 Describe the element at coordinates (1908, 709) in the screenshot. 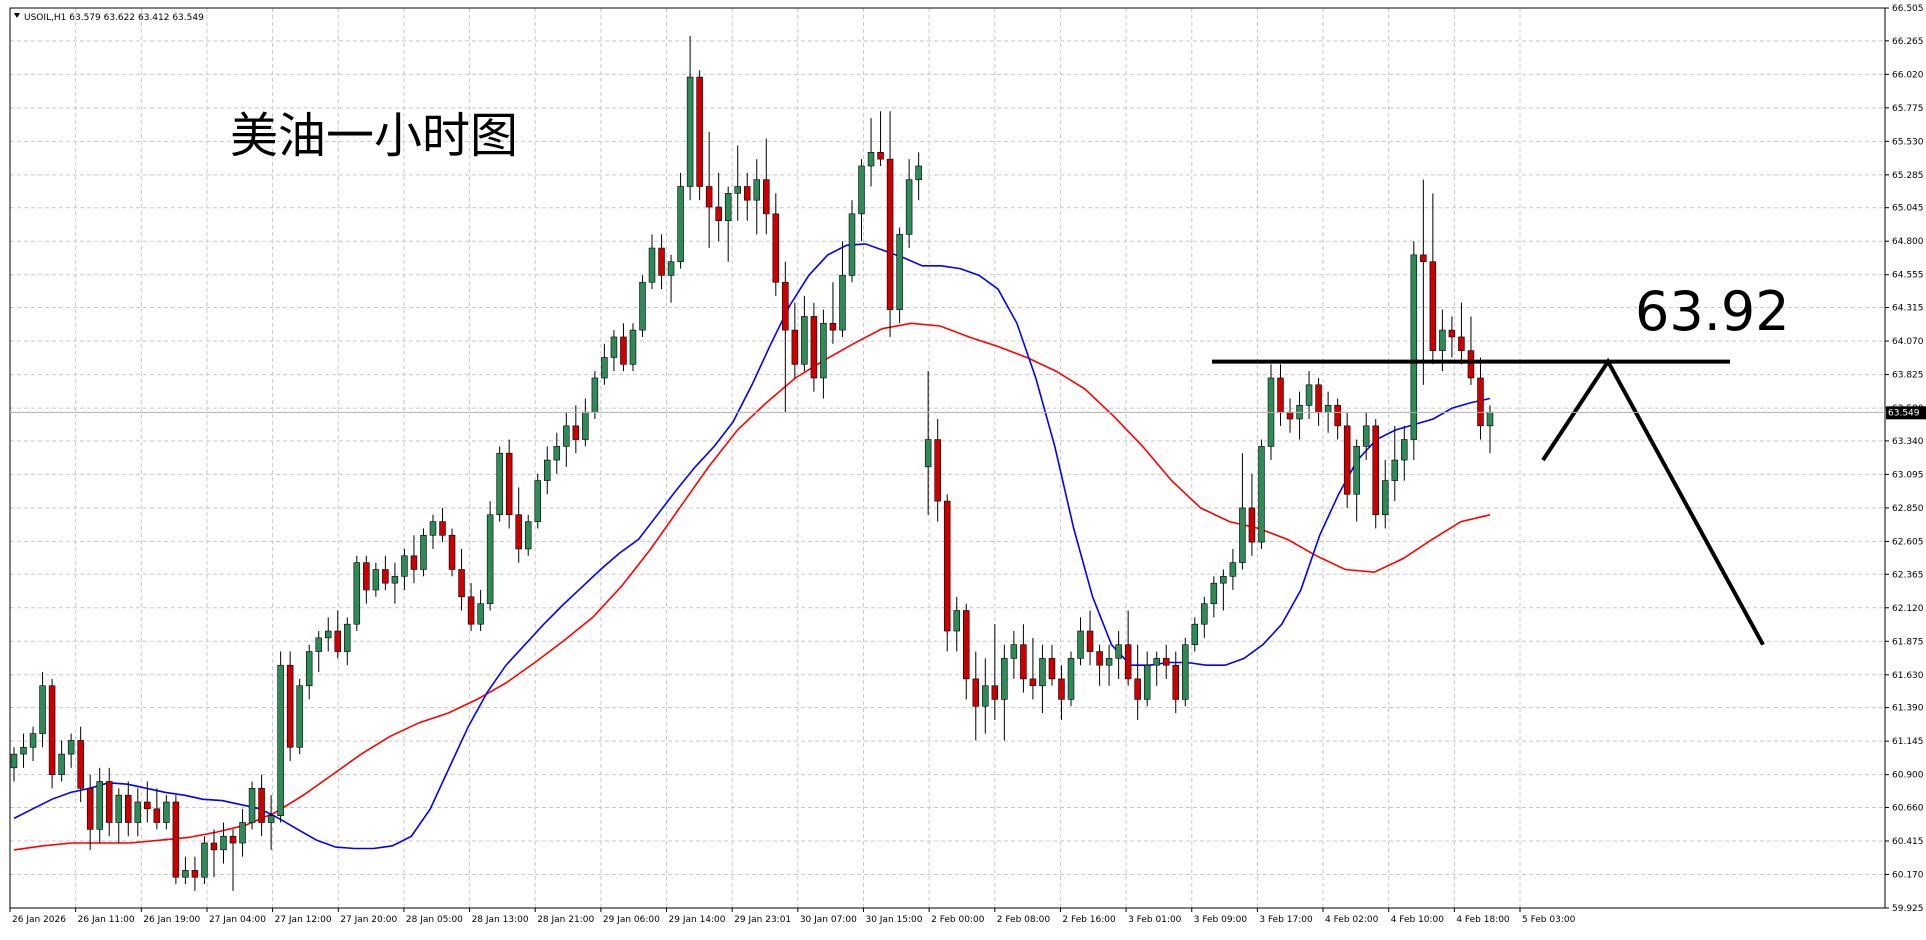

I see `y-tick-label: 61.390` at that location.